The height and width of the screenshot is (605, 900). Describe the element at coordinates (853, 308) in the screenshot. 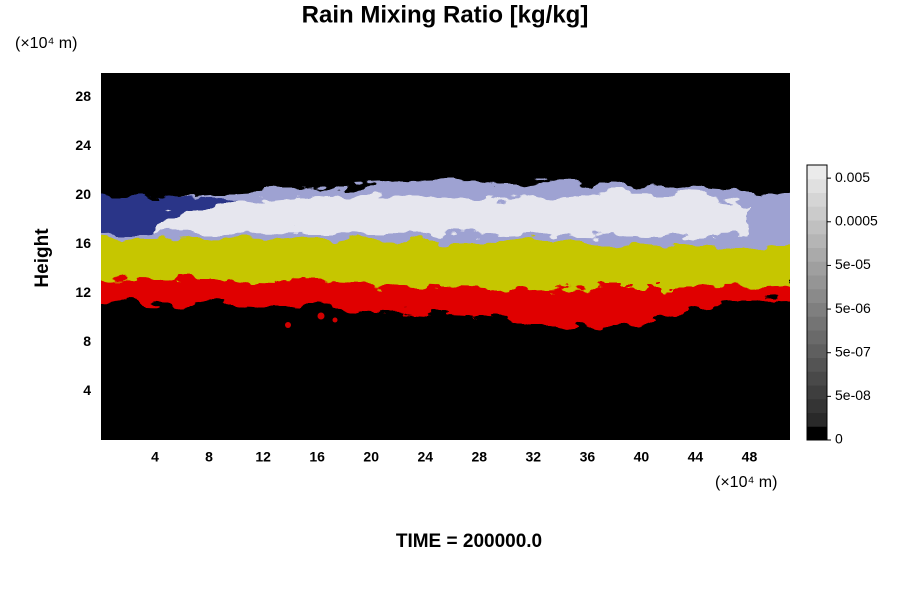

I see `colorbar-tick-label: 5e-06` at that location.